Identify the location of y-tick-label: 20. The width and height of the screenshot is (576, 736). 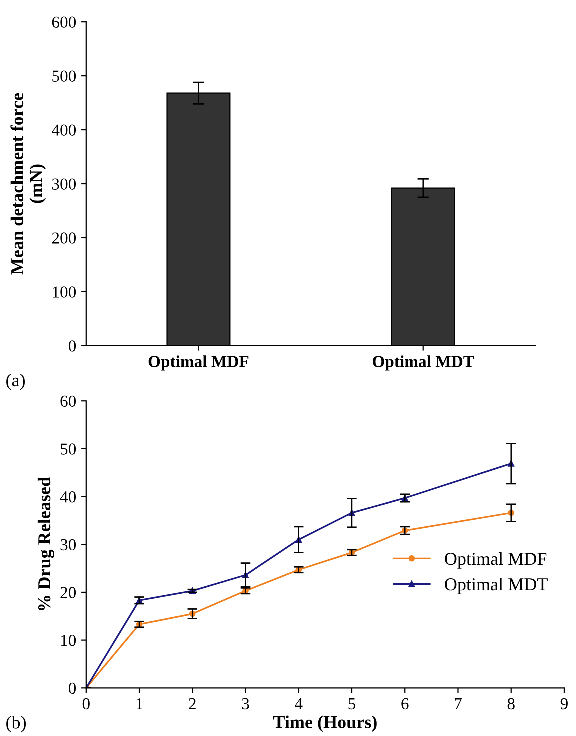
(68, 592).